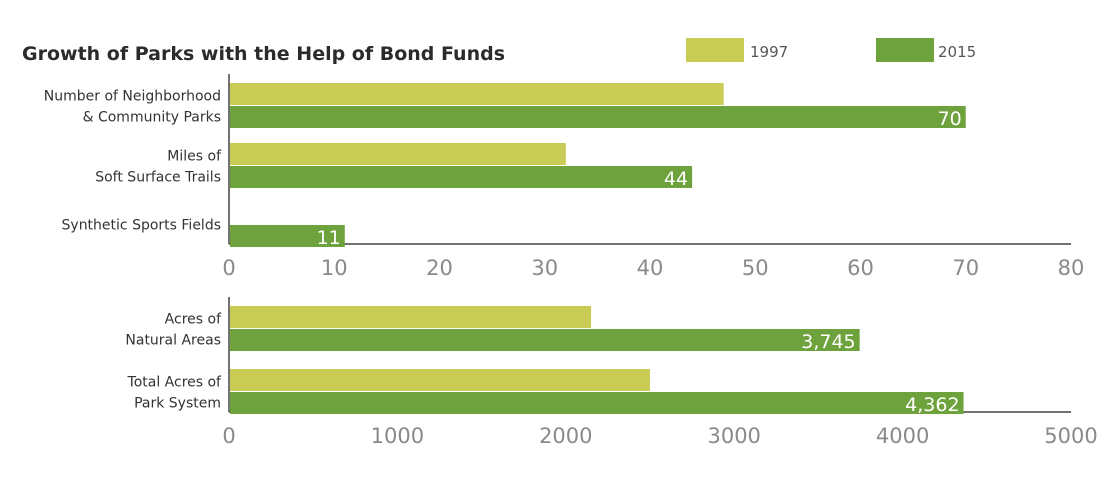  What do you see at coordinates (334, 268) in the screenshot?
I see `x-tick-label: 10` at bounding box center [334, 268].